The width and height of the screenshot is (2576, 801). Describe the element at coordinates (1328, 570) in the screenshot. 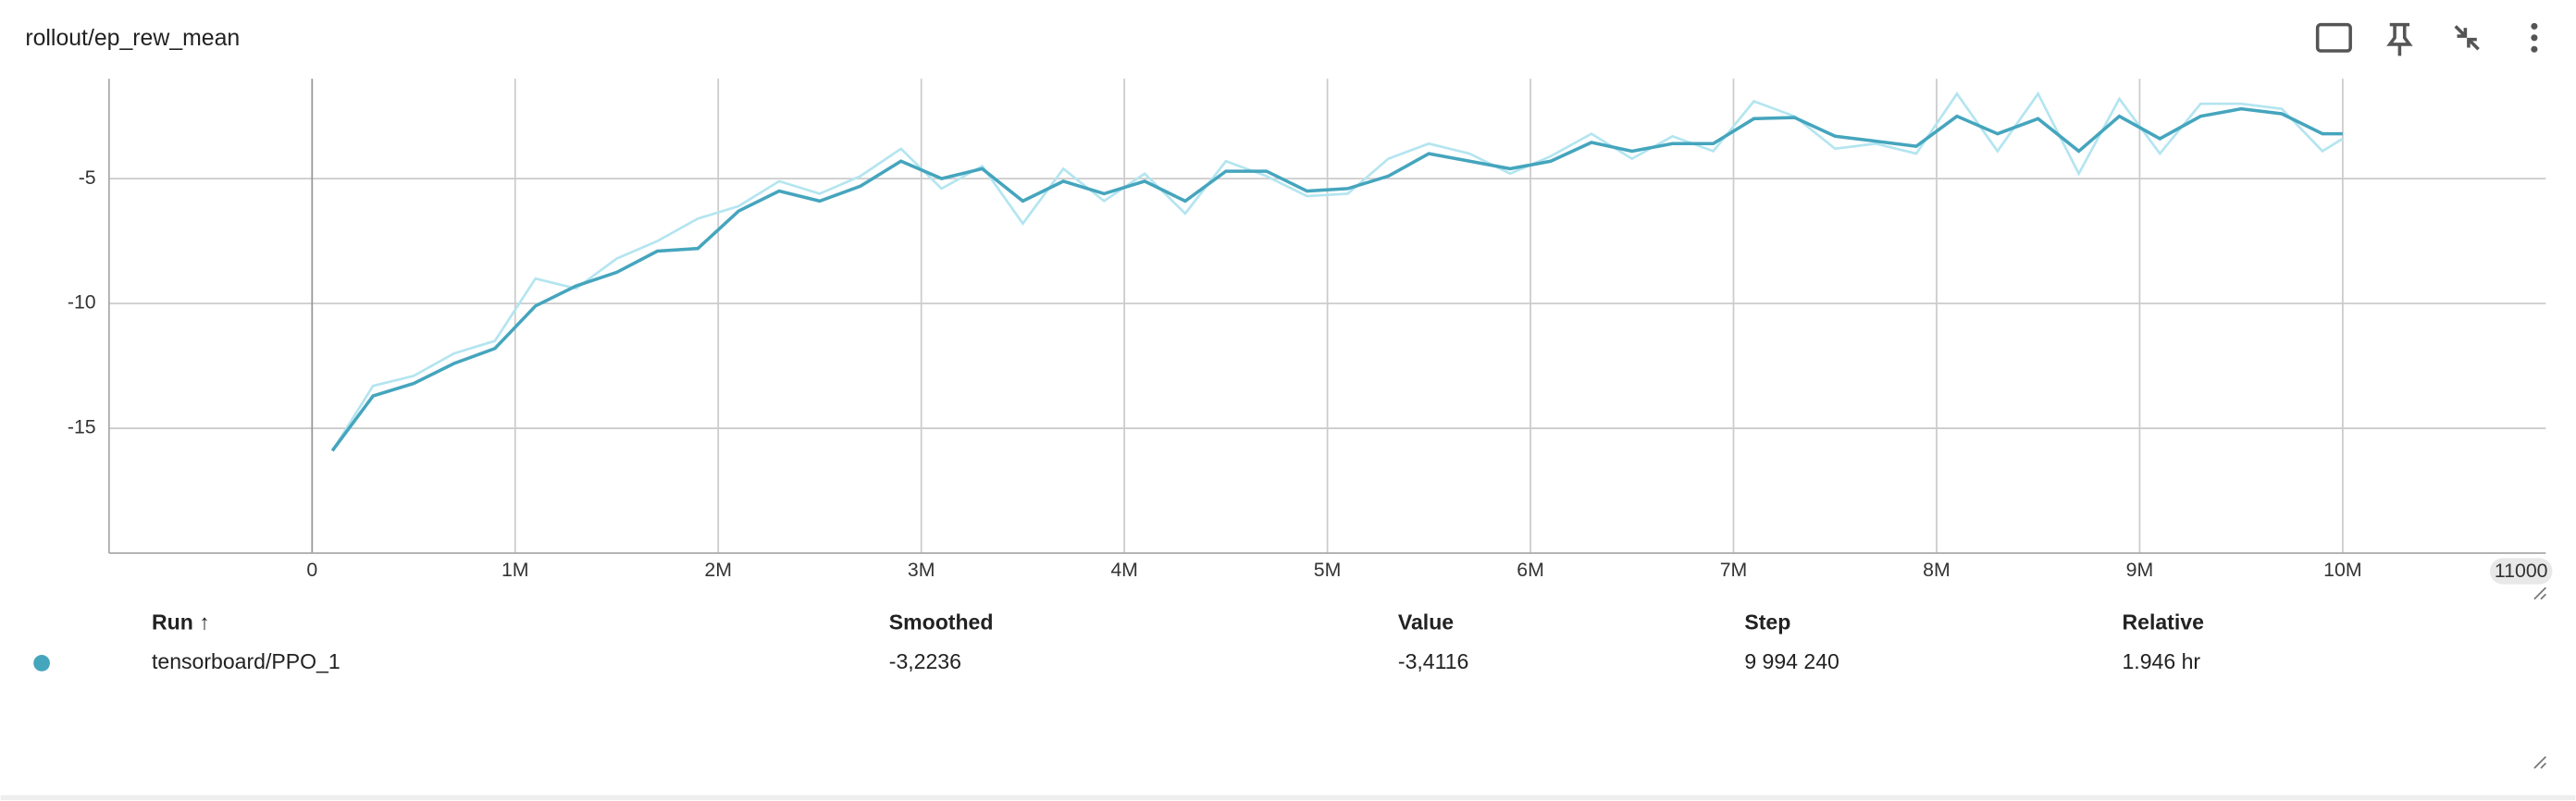

I see `x-tick-label: 5M` at that location.